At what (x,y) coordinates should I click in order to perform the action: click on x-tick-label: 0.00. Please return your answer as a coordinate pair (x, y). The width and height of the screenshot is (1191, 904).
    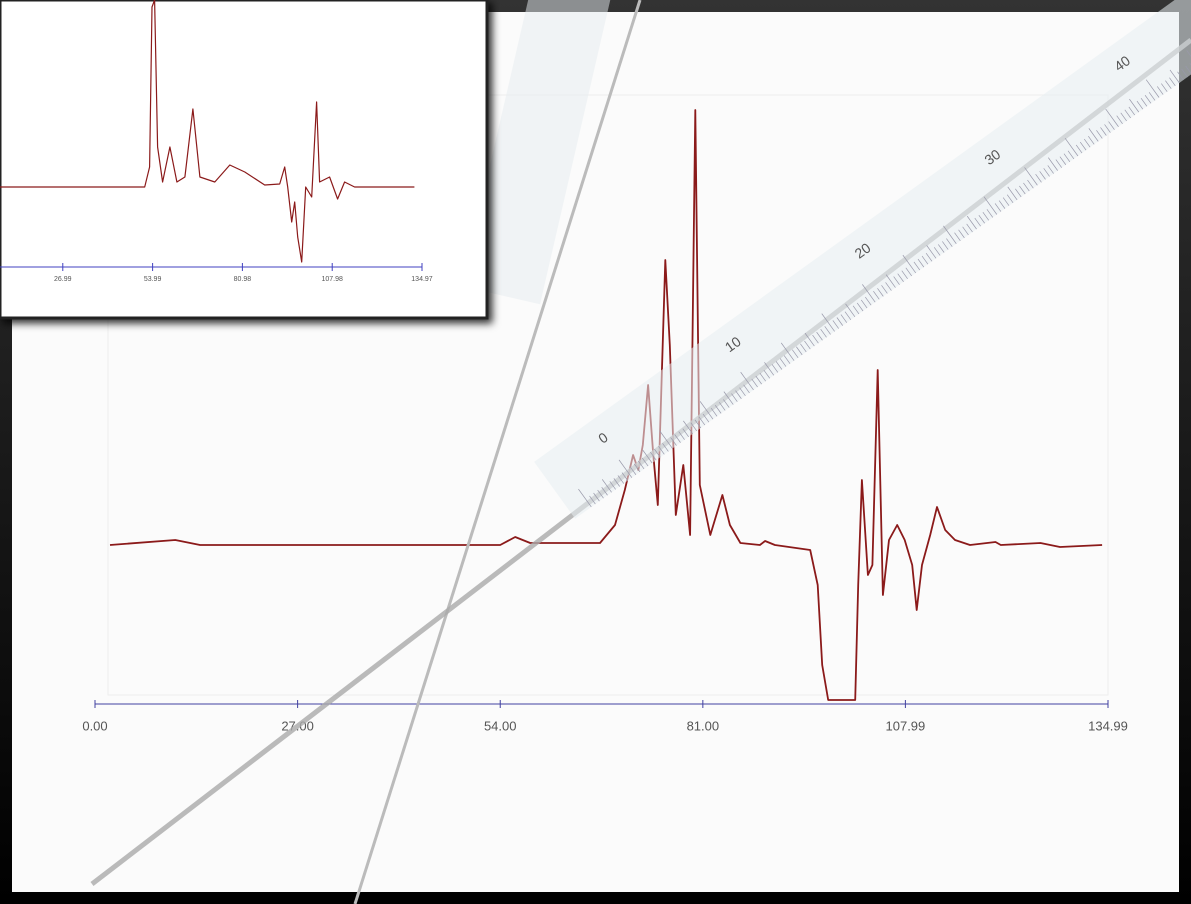
    Looking at the image, I should click on (94, 725).